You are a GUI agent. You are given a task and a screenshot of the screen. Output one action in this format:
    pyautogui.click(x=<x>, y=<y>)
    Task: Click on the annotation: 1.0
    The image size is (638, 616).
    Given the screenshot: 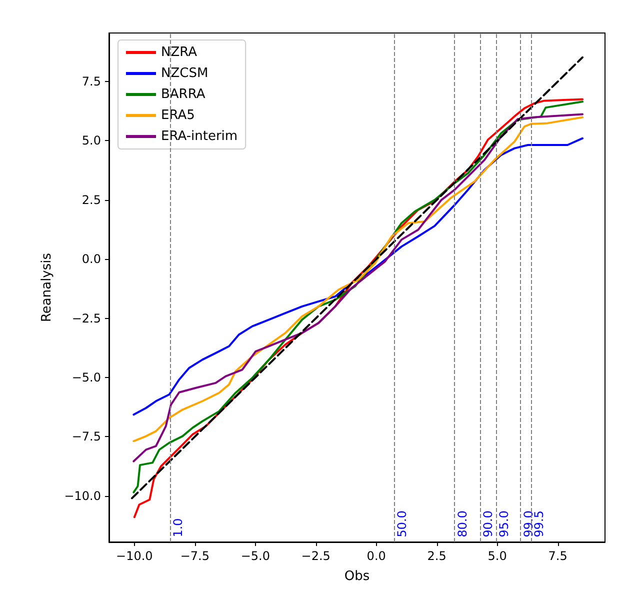 What is the action you would take?
    pyautogui.click(x=177, y=528)
    